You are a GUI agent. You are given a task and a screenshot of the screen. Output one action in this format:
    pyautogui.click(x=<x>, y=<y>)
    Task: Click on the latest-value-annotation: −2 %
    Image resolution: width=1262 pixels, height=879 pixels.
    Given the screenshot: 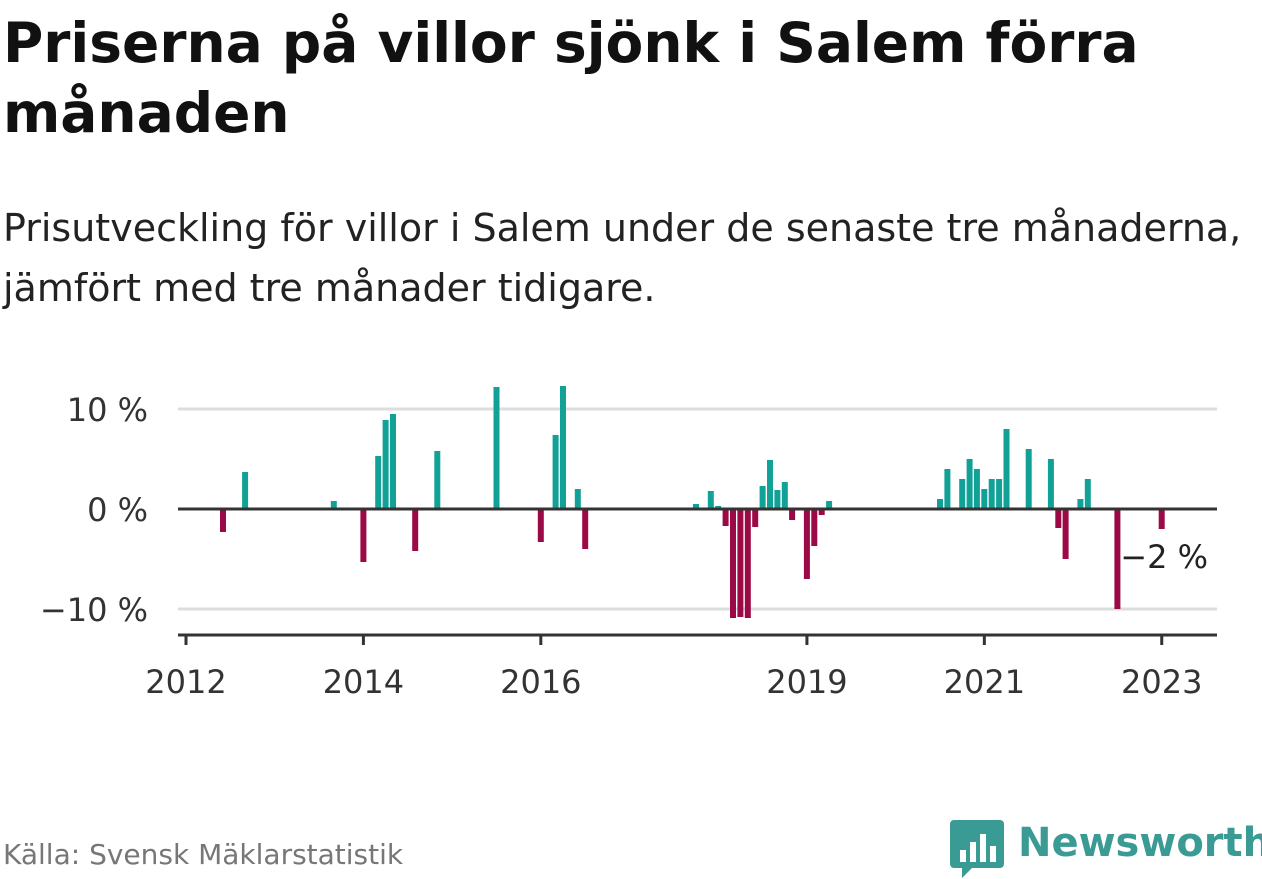 What is the action you would take?
    pyautogui.click(x=1164, y=557)
    